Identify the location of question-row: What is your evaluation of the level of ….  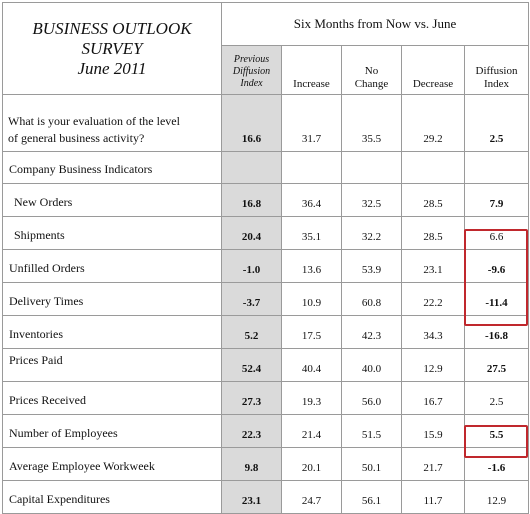
(265, 123).